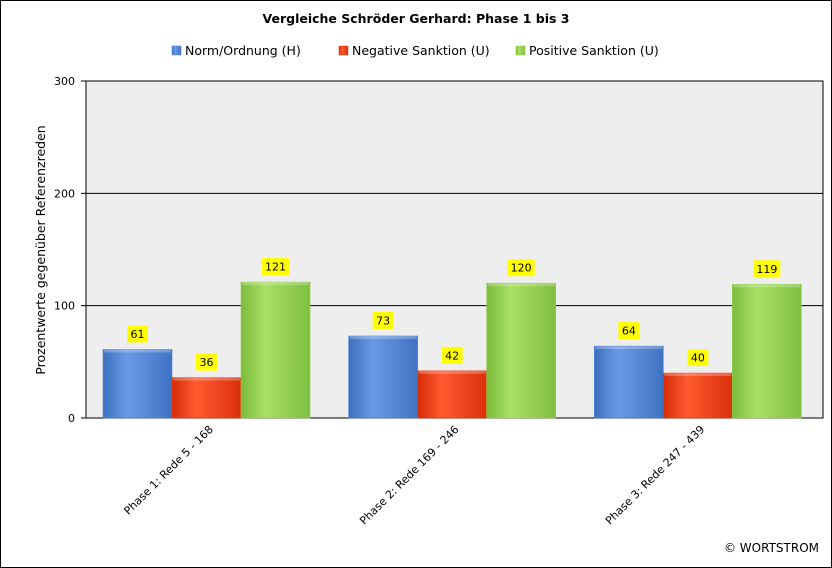 Image resolution: width=832 pixels, height=568 pixels. Describe the element at coordinates (243, 50) in the screenshot. I see `legend-label: Norm/Ordnung (H)` at that location.